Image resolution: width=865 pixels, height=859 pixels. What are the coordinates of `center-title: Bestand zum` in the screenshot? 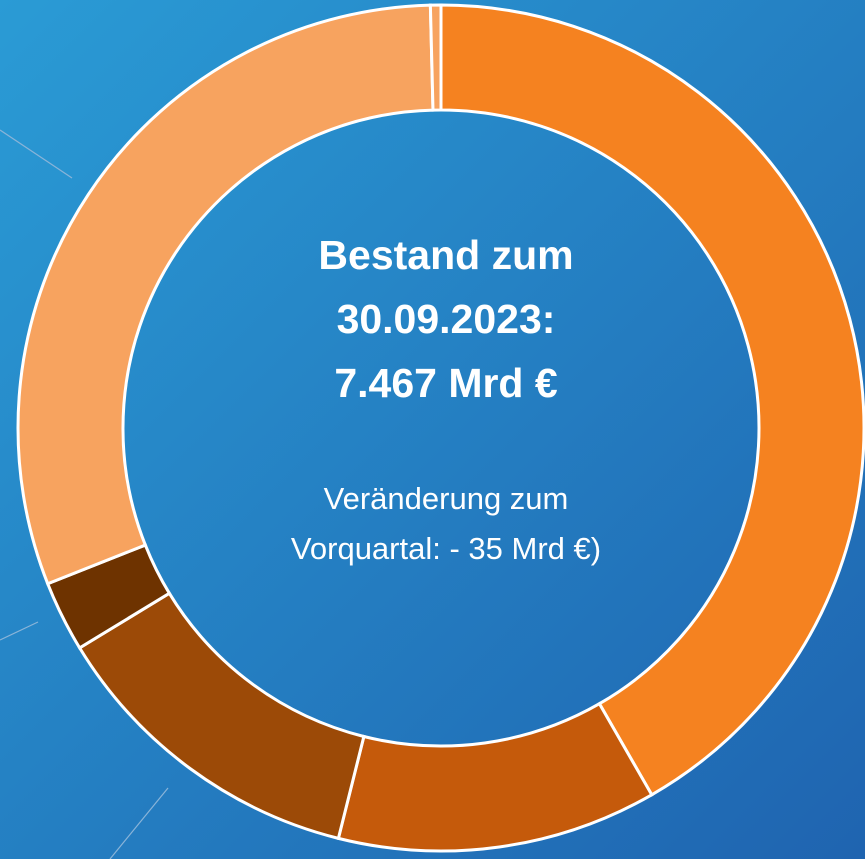 It's located at (445, 255).